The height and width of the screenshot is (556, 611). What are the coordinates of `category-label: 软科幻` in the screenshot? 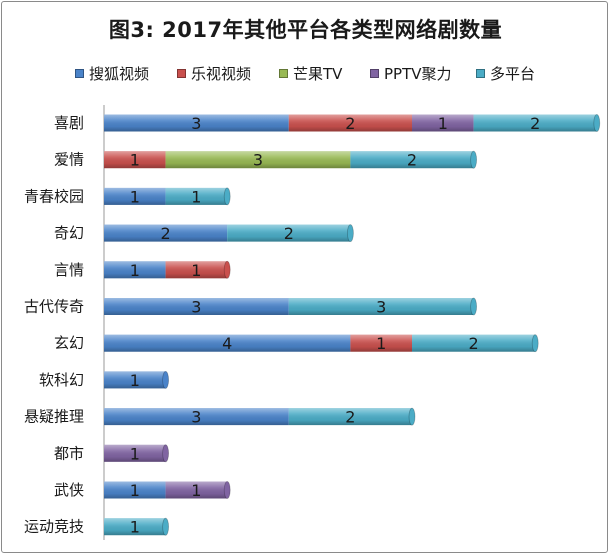 It's located at (61, 380).